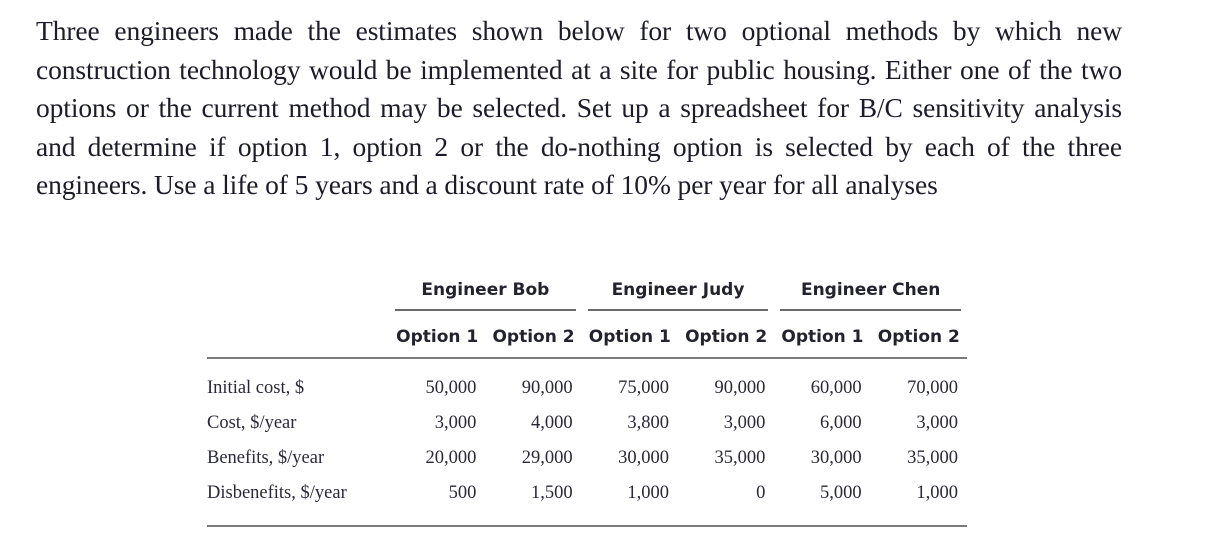 The image size is (1208, 551). I want to click on table-cell: 75,000, so click(643, 388).